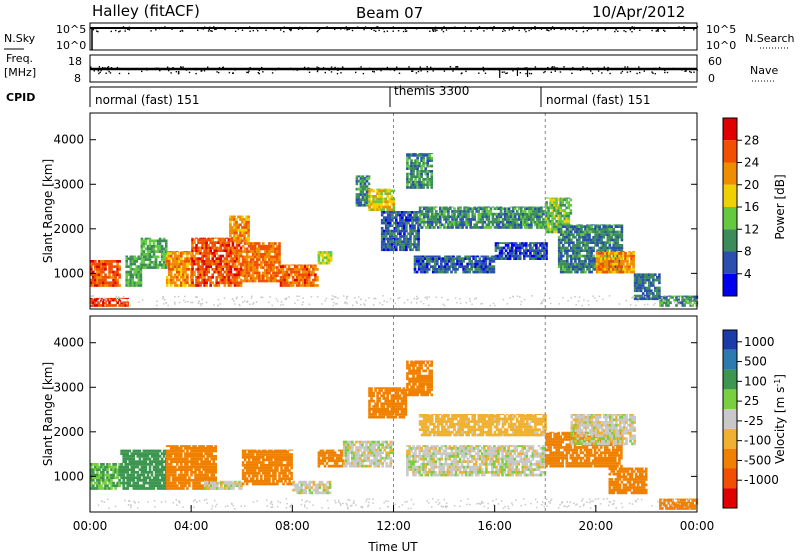 The image size is (800, 558). I want to click on nsearch-tick-bottom: 10^0, so click(721, 45).